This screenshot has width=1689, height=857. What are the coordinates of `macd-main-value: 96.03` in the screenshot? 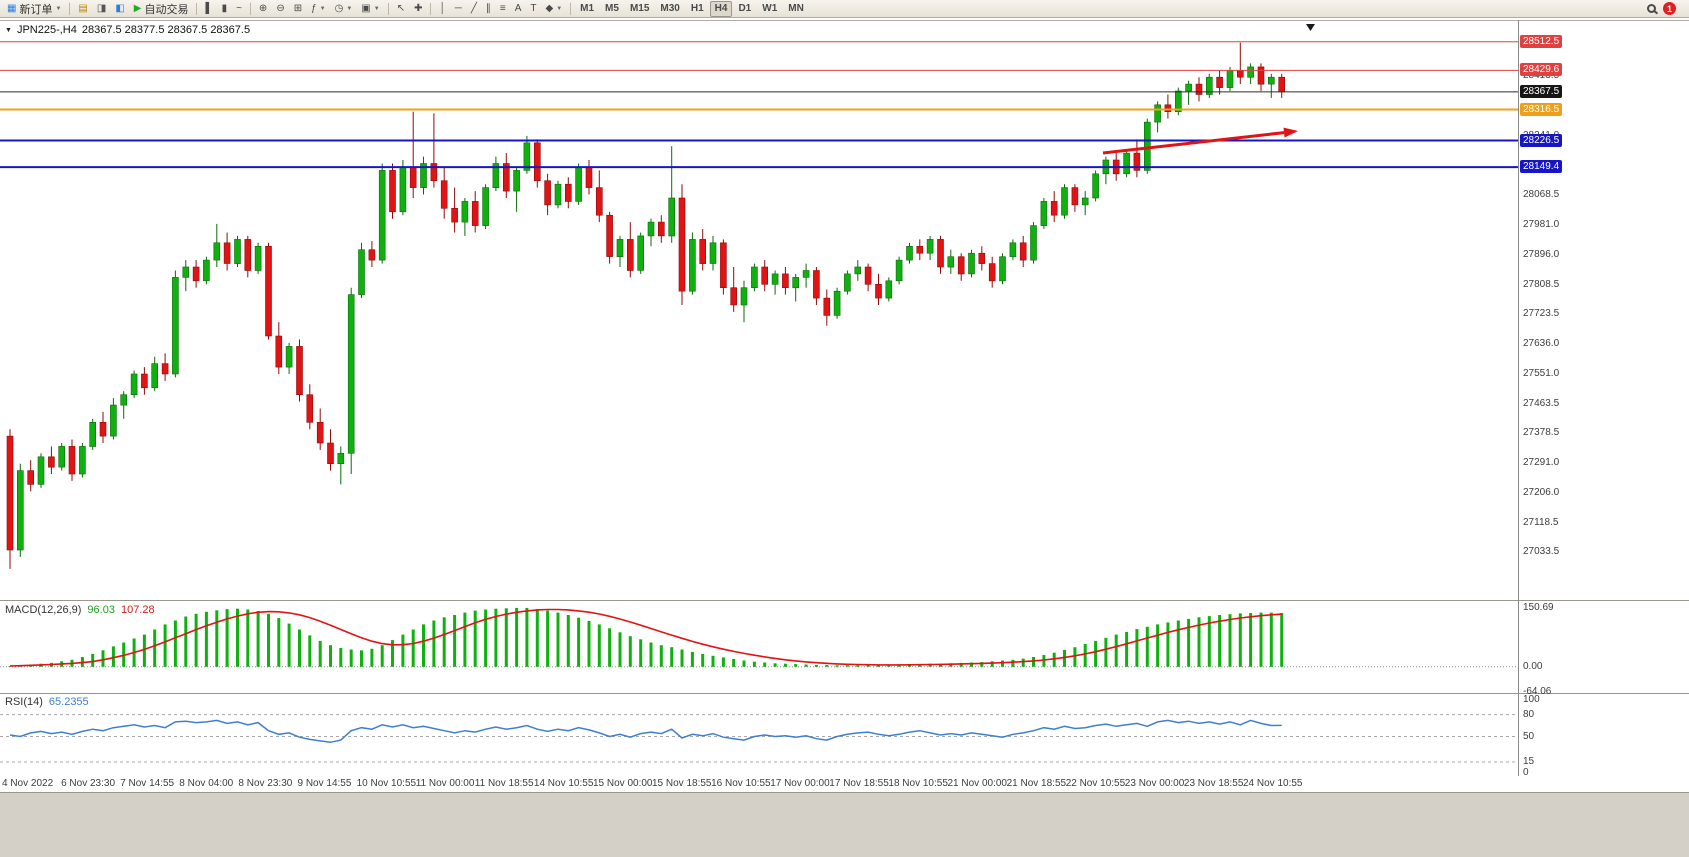 It's located at (101, 610).